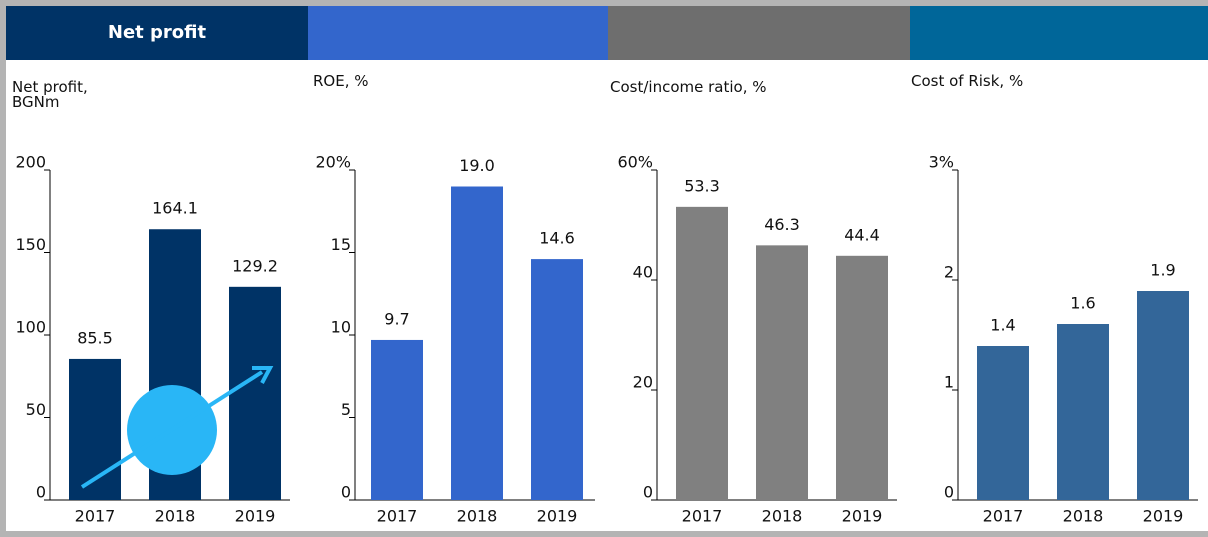 The height and width of the screenshot is (537, 1208). I want to click on y-tick-label: 2, so click(949, 272).